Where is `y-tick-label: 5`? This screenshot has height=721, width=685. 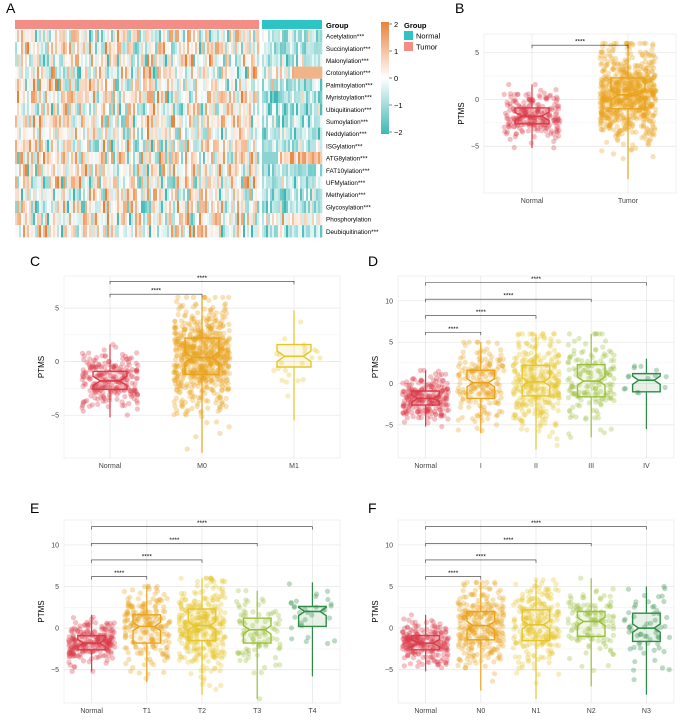
y-tick-label: 5 is located at coordinates (57, 309).